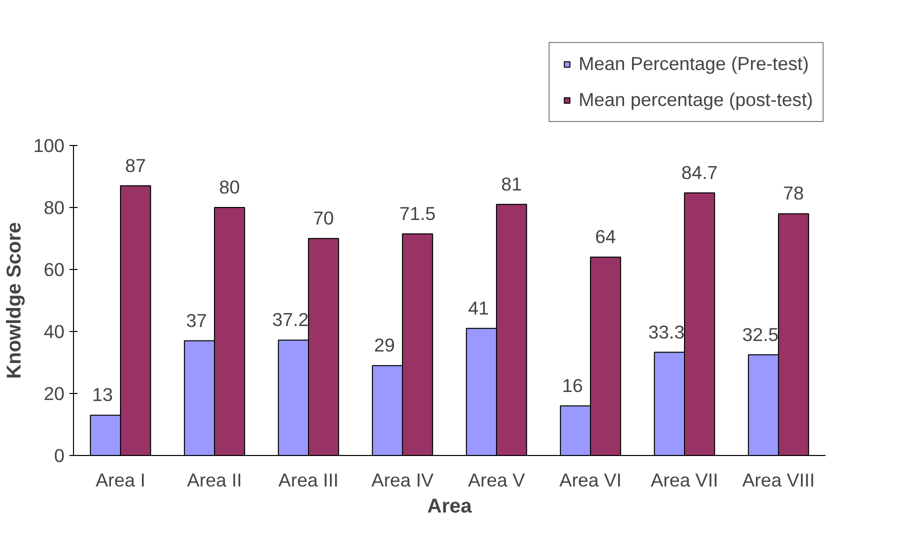  Describe the element at coordinates (590, 480) in the screenshot. I see `x-tick-label: Area VI` at that location.